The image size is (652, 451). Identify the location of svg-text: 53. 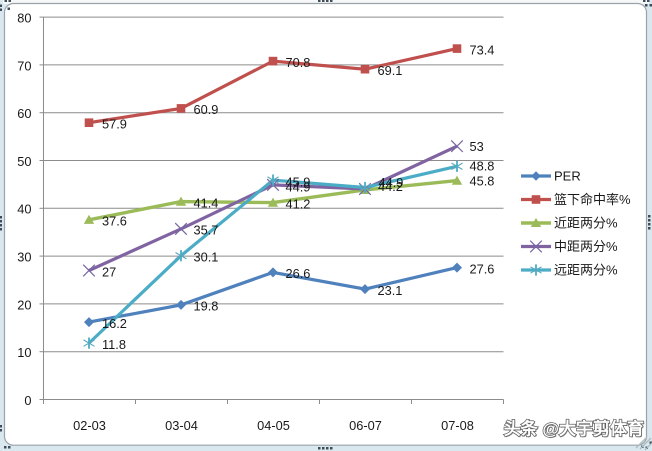
(477, 146).